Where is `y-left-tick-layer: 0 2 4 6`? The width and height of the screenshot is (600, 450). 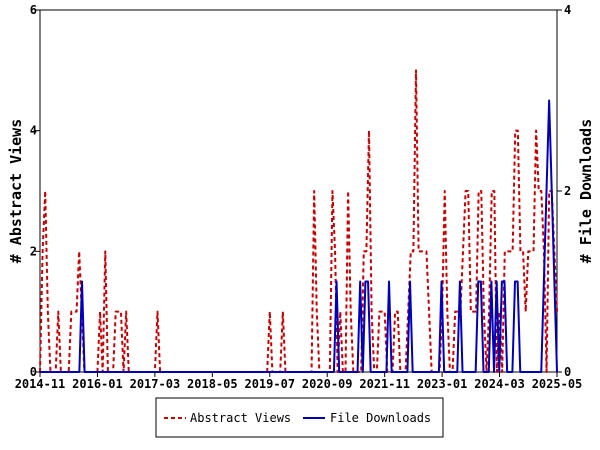 y-left-tick-layer: 0 2 4 6 is located at coordinates (35, 191).